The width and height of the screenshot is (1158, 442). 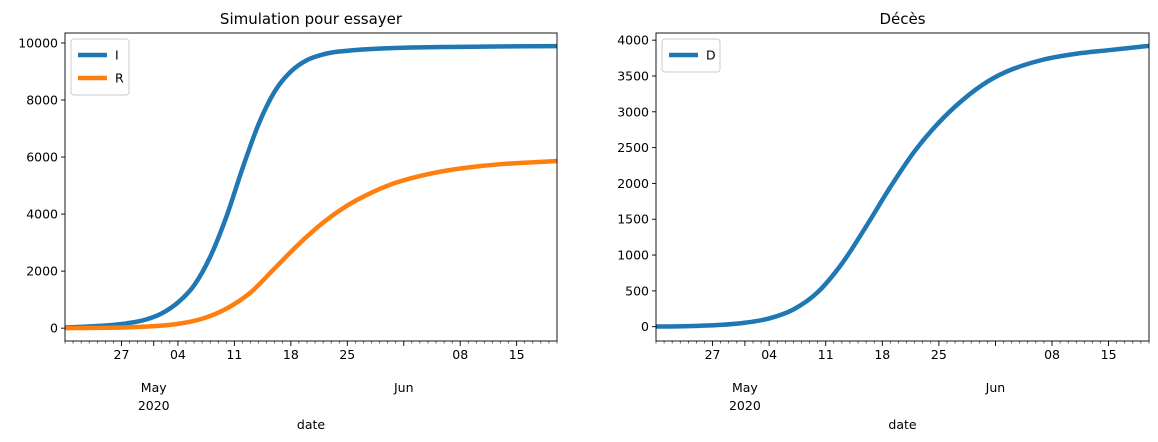 What do you see at coordinates (42, 157) in the screenshot?
I see `y-tick-label: 6000` at bounding box center [42, 157].